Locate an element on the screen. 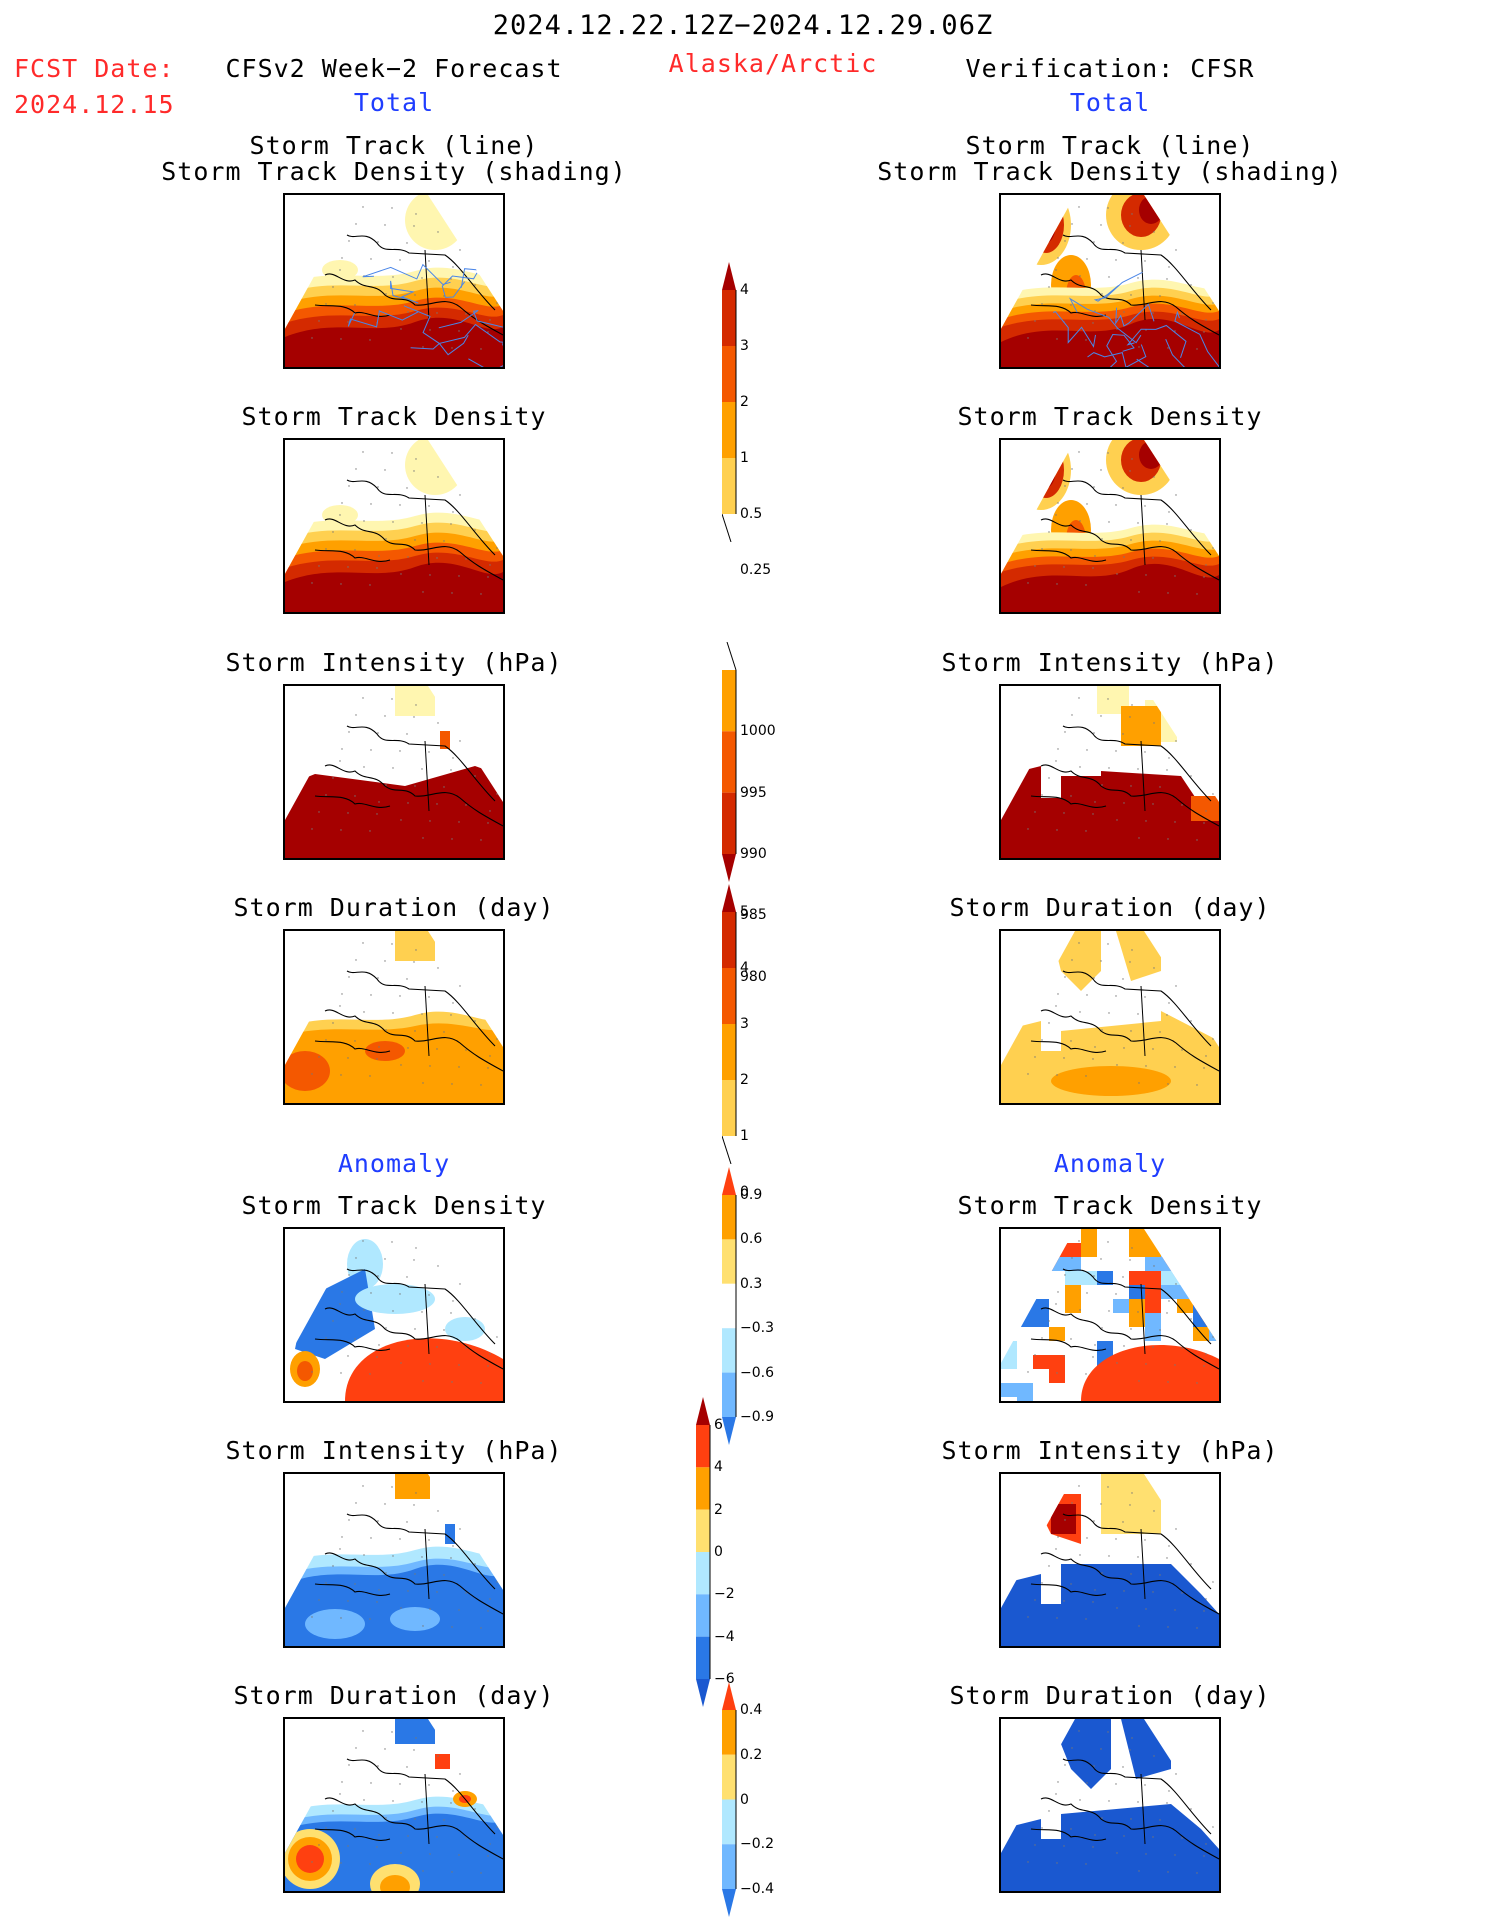 This screenshot has width=1487, height=1925. map-cfsr-density is located at coordinates (1110, 526).